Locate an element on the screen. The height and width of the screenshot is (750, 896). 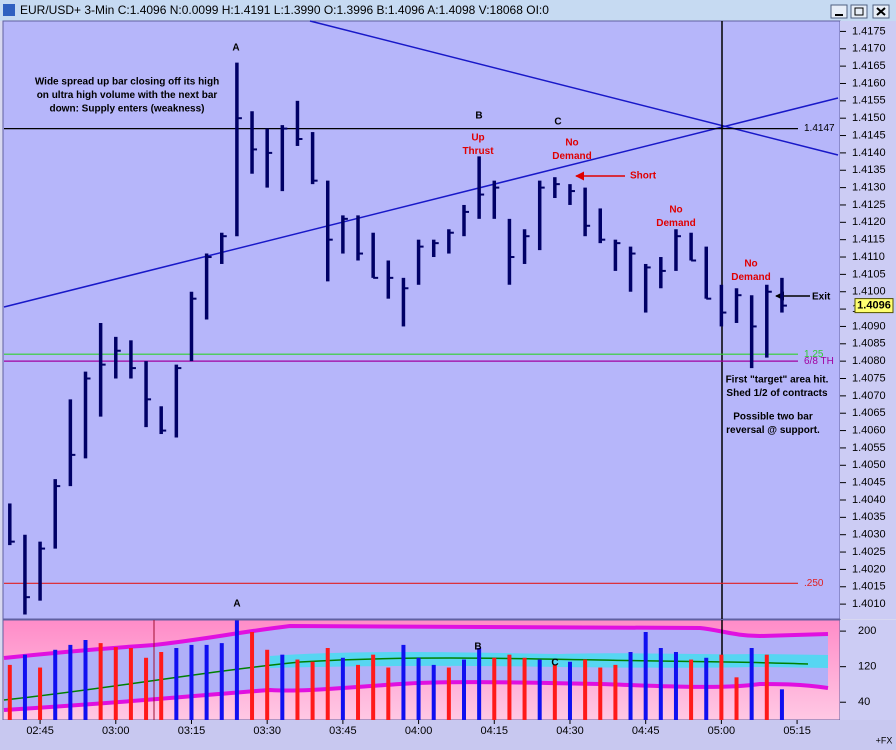
annotation: A is located at coordinates (235, 48).